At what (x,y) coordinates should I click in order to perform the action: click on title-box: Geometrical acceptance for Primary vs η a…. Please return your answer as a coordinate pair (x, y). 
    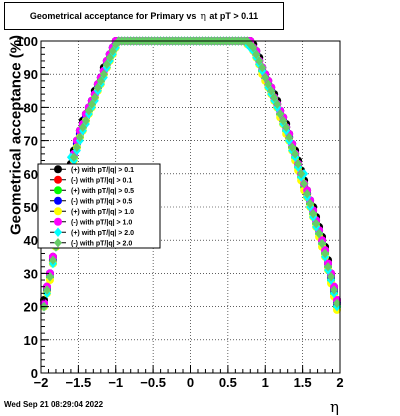
    Looking at the image, I should click on (144, 16).